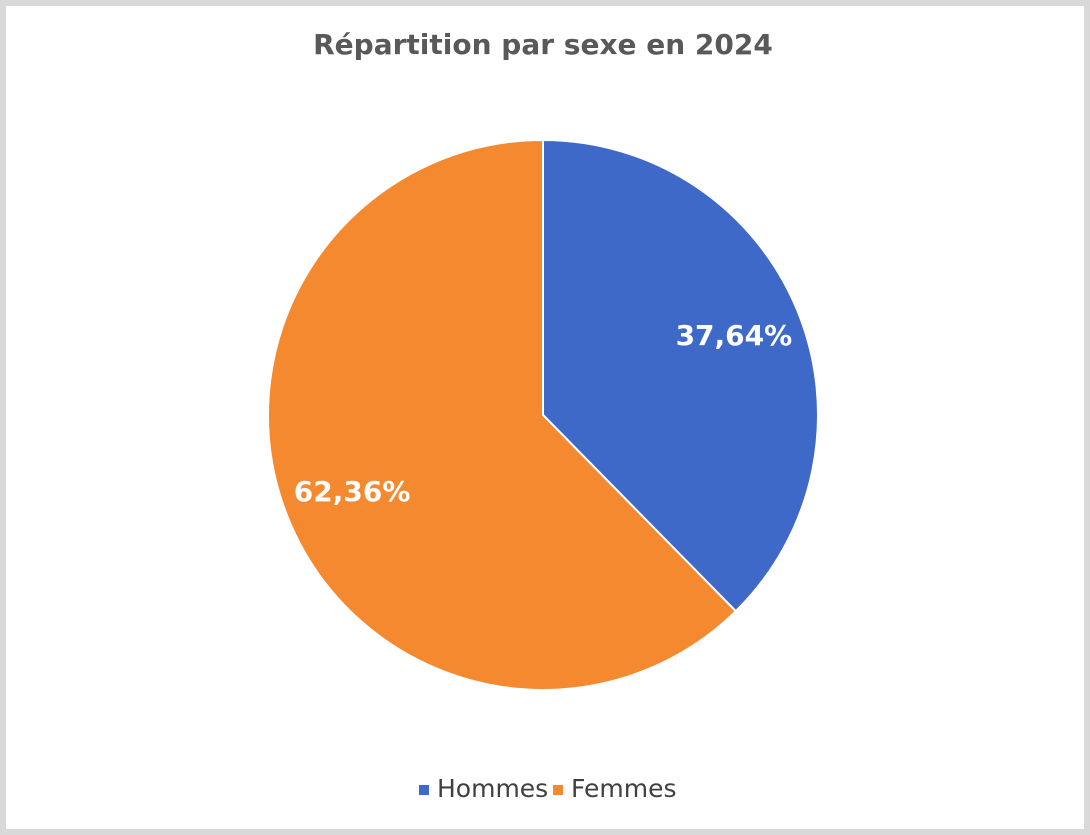 This screenshot has width=1090, height=835. What do you see at coordinates (492, 788) in the screenshot?
I see `legend-label: Hommes` at bounding box center [492, 788].